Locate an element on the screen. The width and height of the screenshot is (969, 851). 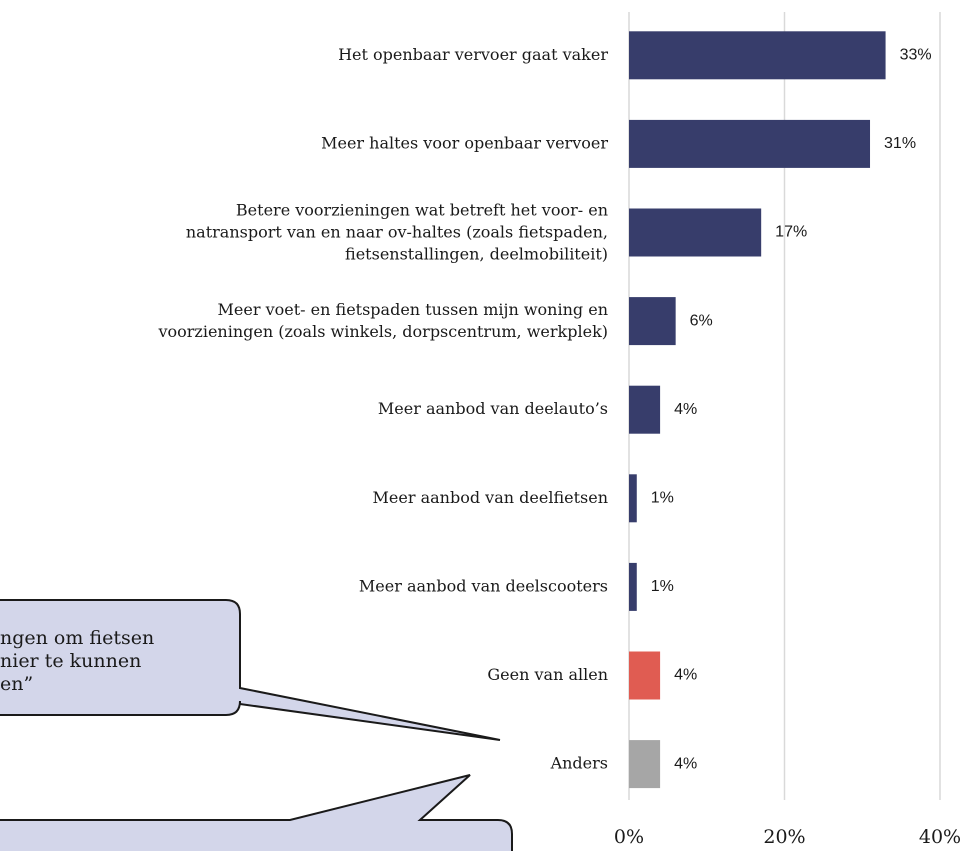
x-tick-label: 20% is located at coordinates (784, 837).